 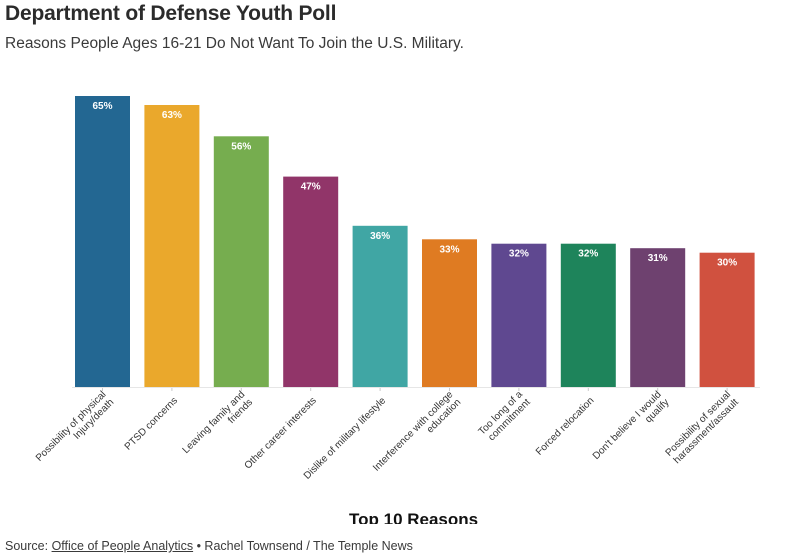 What do you see at coordinates (415, 389) in the screenshot?
I see `x-axis-ticks` at bounding box center [415, 389].